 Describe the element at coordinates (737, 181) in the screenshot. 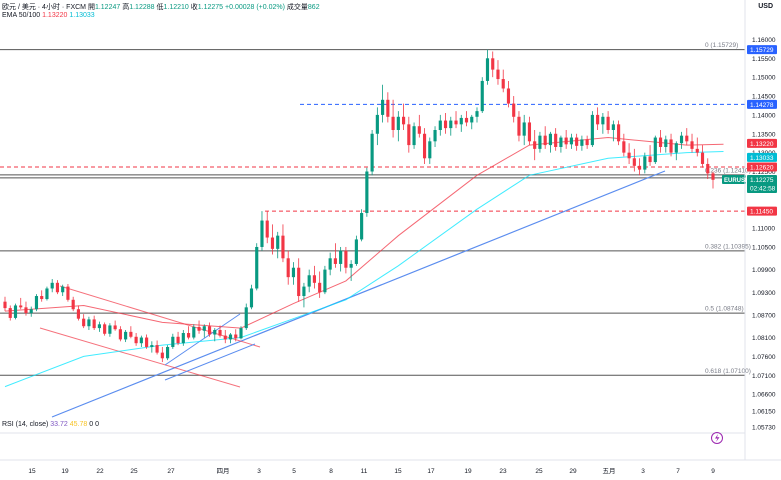

I see `symbol-tag: EURUSD` at that location.